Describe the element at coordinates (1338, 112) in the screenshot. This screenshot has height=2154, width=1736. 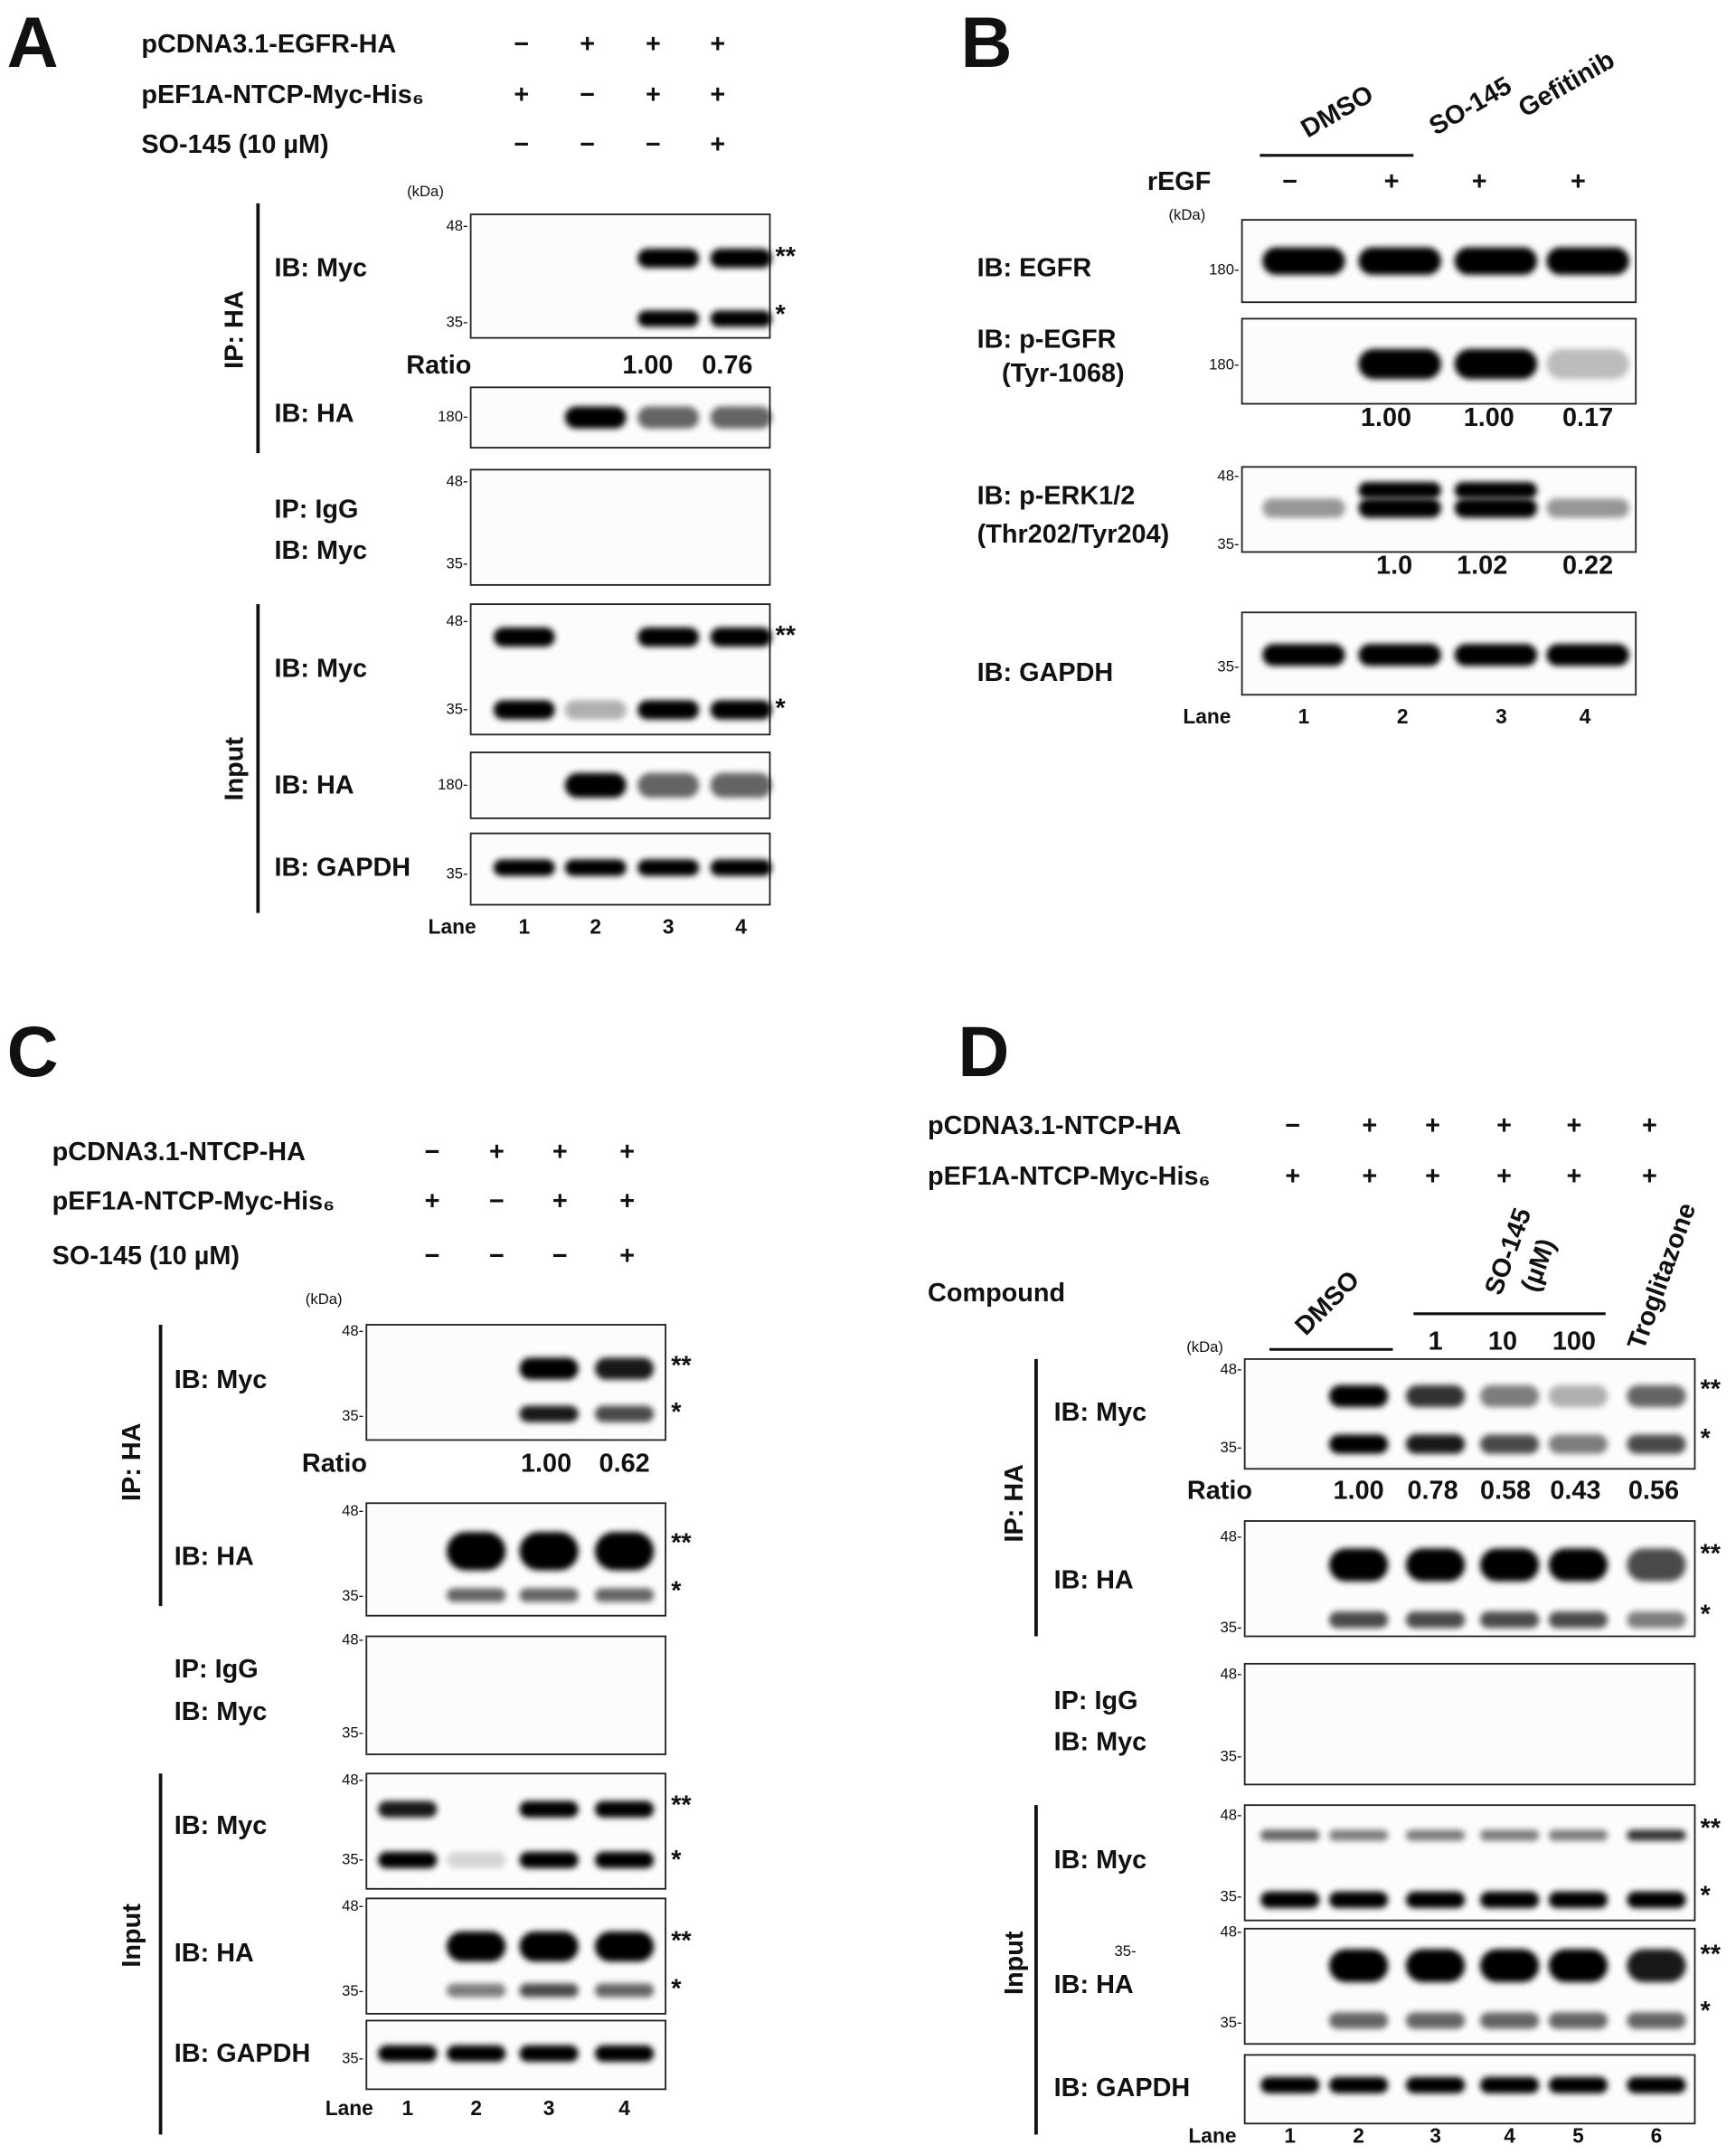
I see `treatment-label: DMSO` at that location.